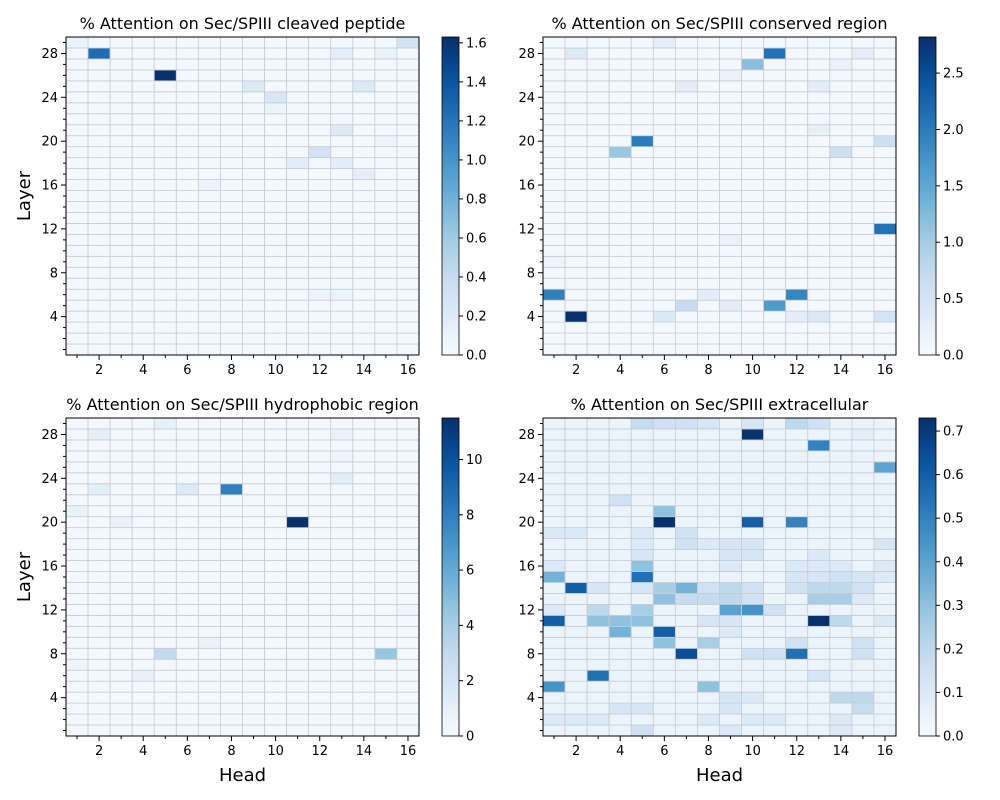 This screenshot has width=1000, height=800. What do you see at coordinates (953, 130) in the screenshot?
I see `colorbar-tick-label: 2.0` at bounding box center [953, 130].